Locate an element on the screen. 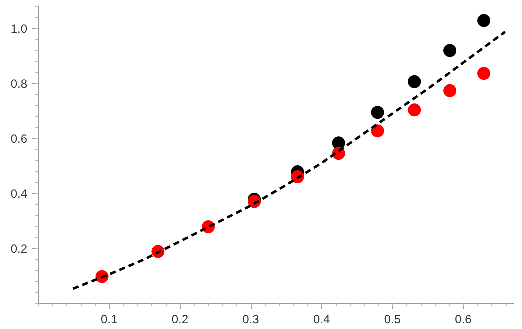 The width and height of the screenshot is (522, 329). y-tick-label: 0.2 is located at coordinates (19, 249).